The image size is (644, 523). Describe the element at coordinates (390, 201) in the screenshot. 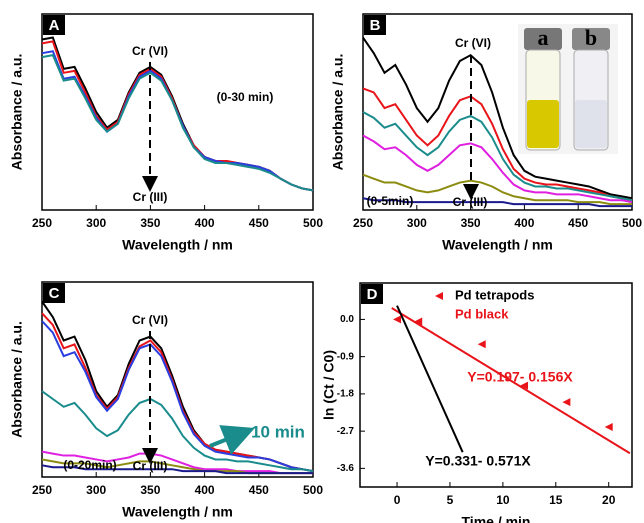

I see `time-range: (0-5min)` at that location.